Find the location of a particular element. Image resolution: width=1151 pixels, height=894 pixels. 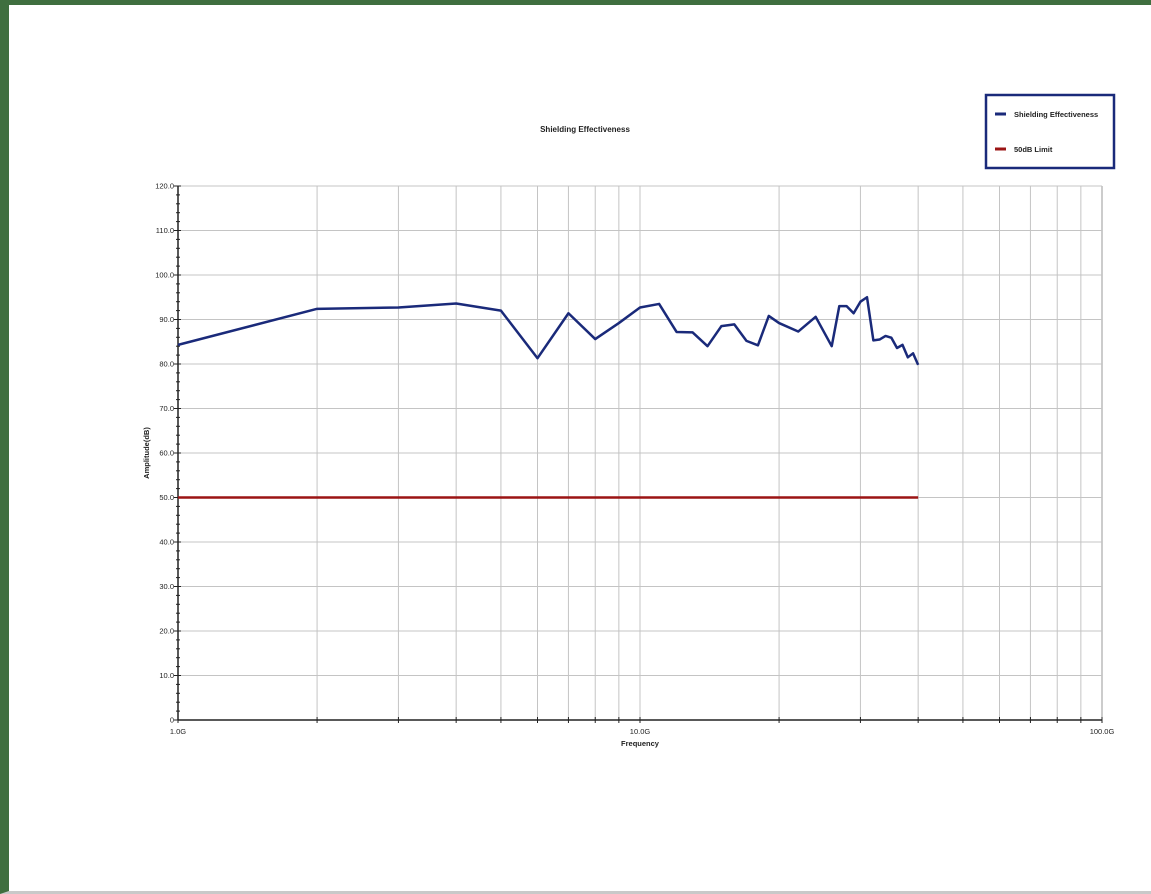

x-tick-label: 10.0G is located at coordinates (640, 731).